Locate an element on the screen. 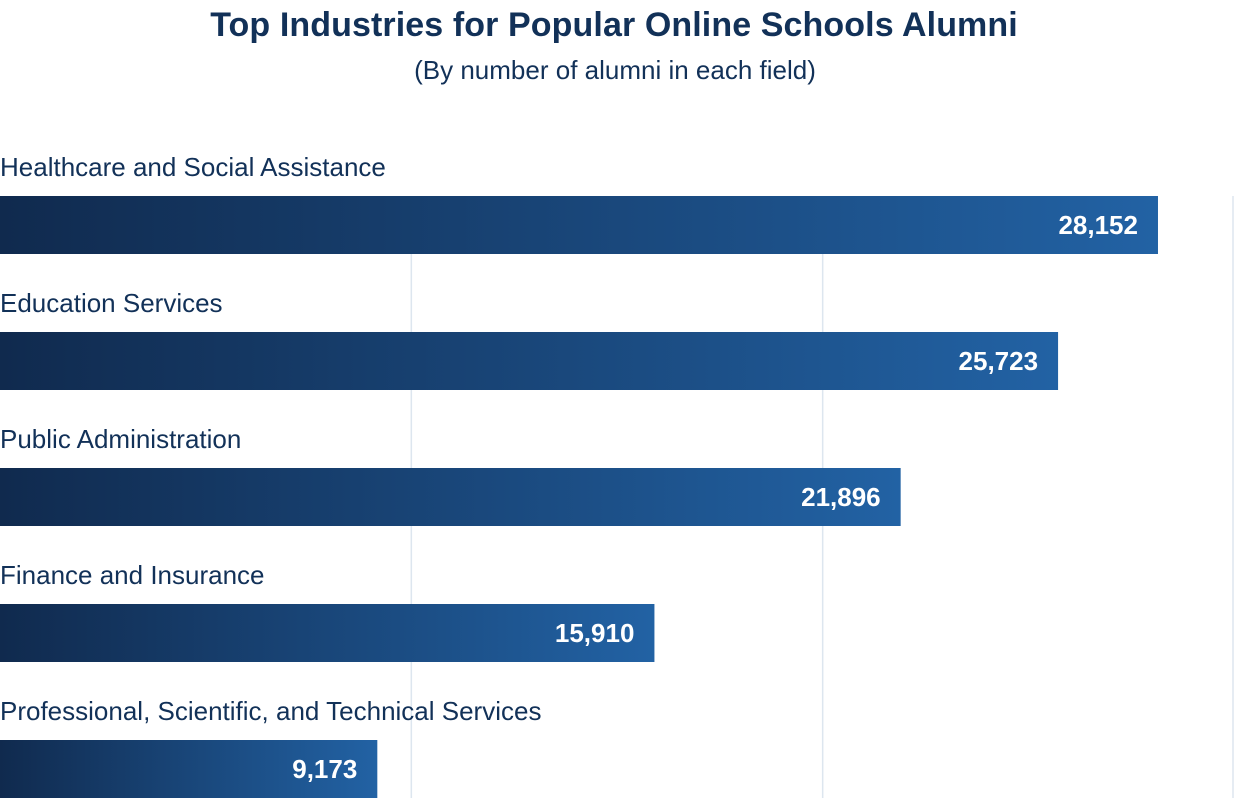  bar-value-label: 21,896 is located at coordinates (841, 497).